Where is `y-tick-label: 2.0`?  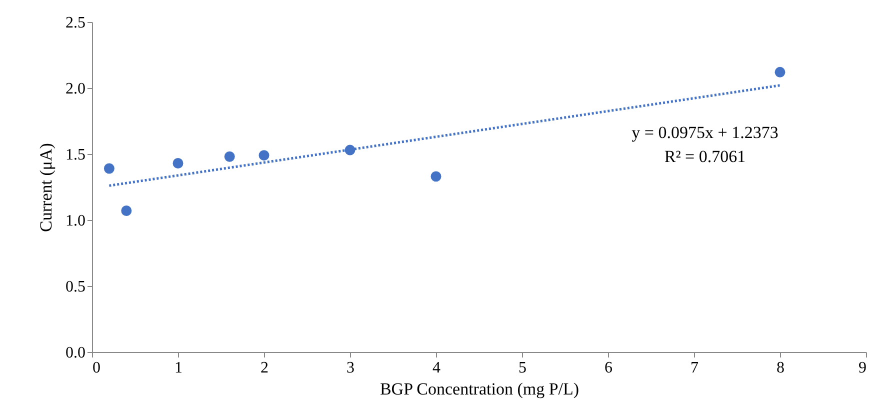 y-tick-label: 2.0 is located at coordinates (76, 89).